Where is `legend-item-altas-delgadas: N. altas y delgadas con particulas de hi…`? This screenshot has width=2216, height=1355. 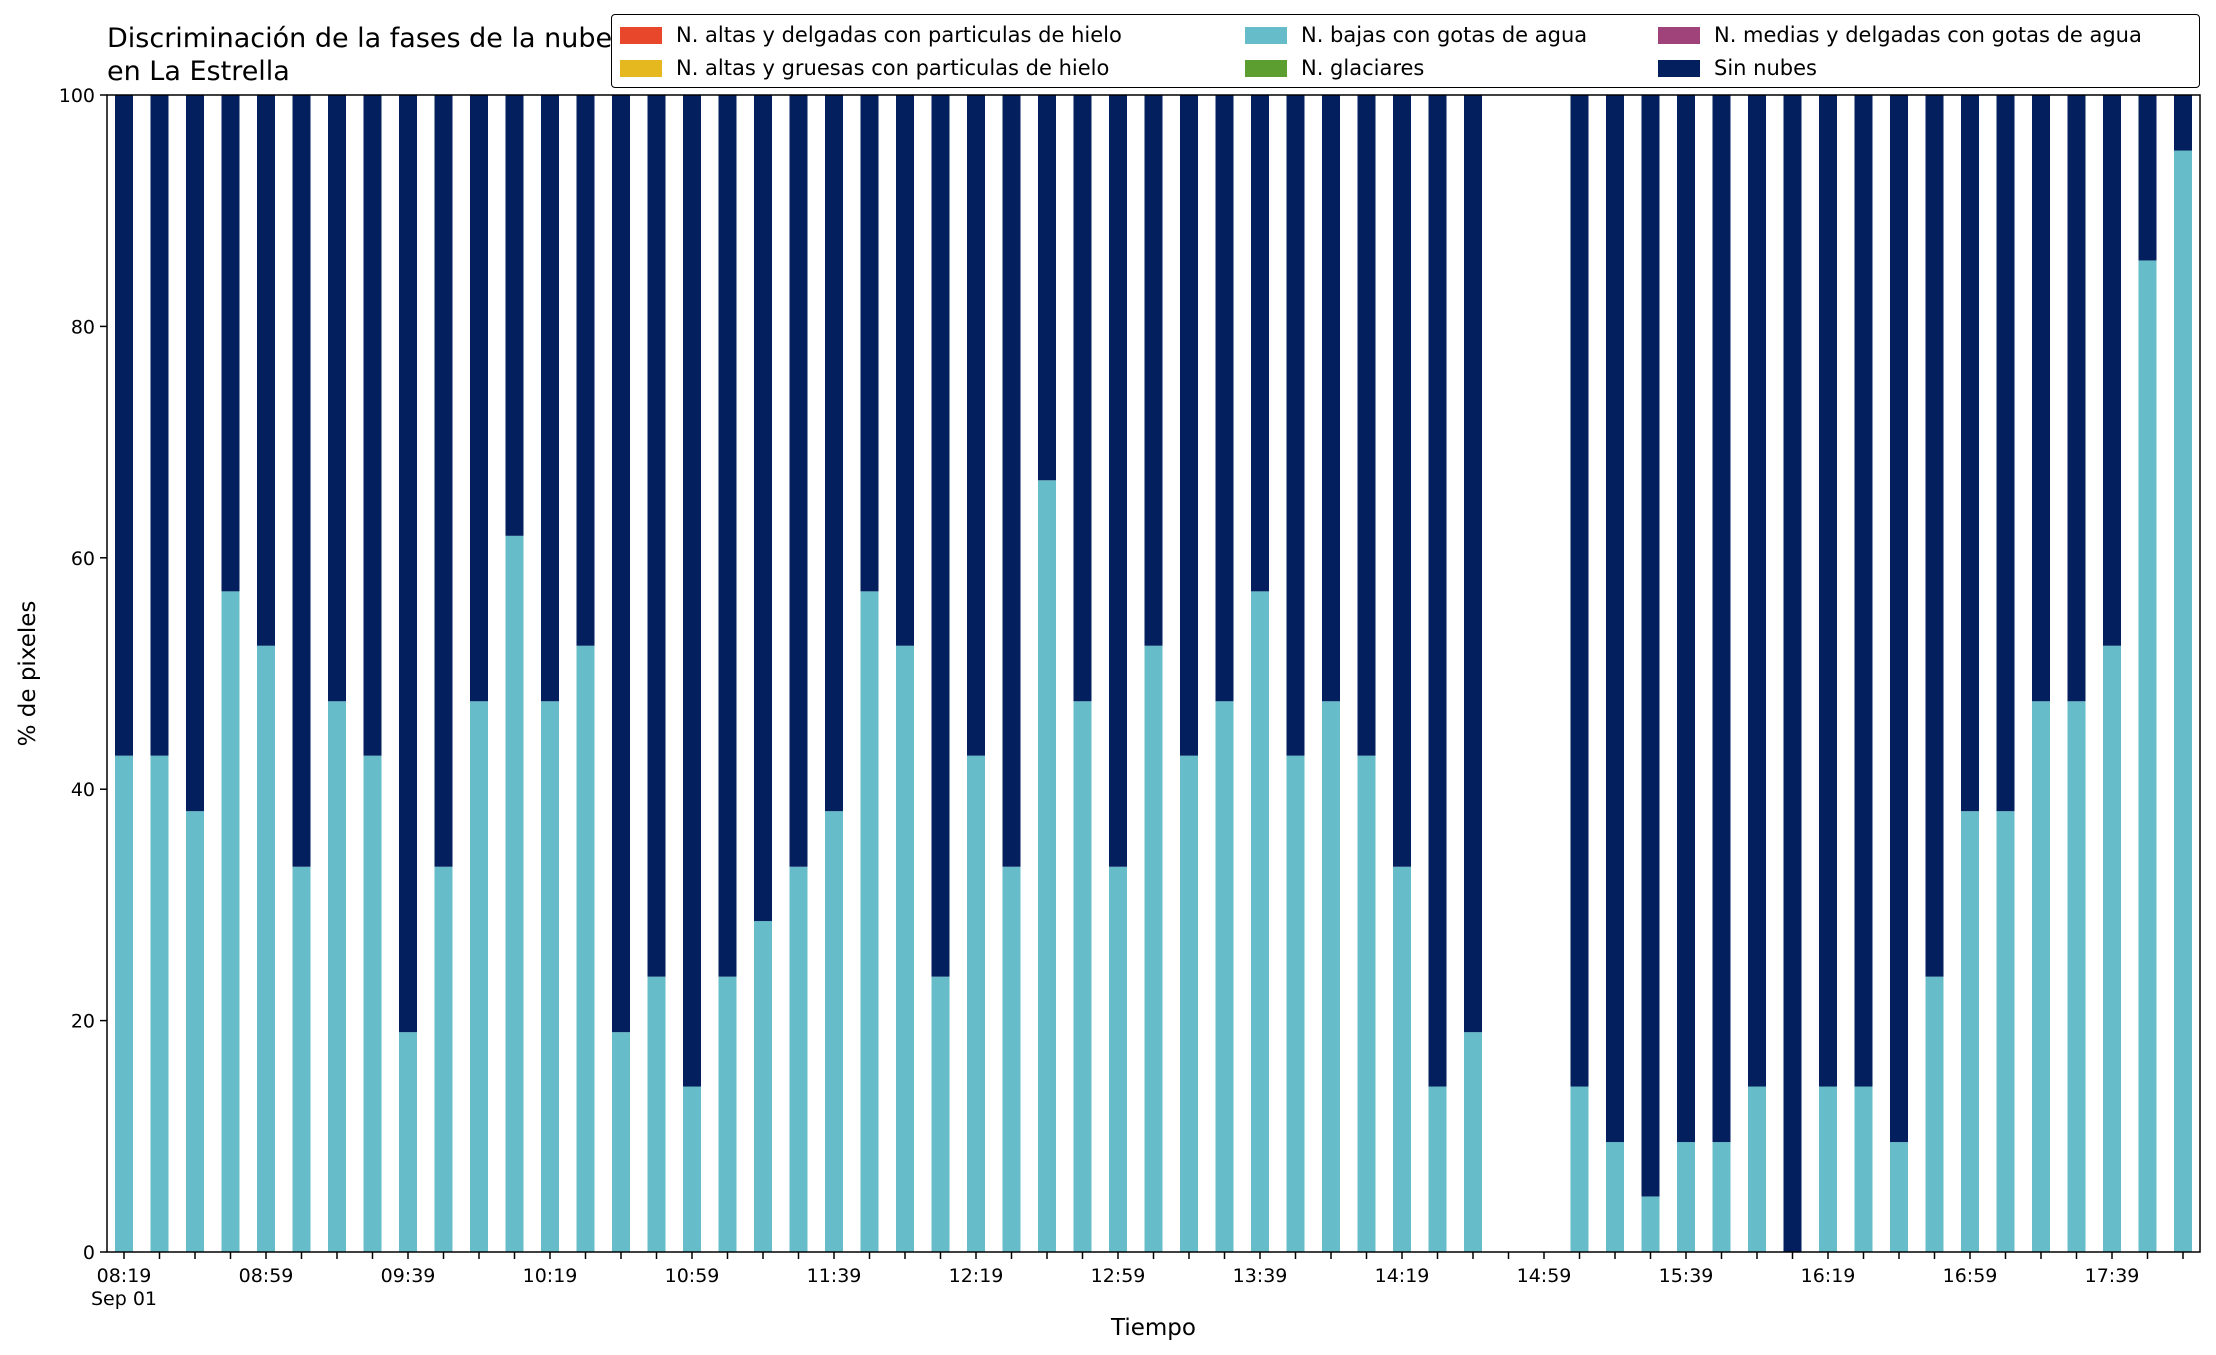 legend-item-altas-delgadas: N. altas y delgadas con particulas de hi… is located at coordinates (871, 35).